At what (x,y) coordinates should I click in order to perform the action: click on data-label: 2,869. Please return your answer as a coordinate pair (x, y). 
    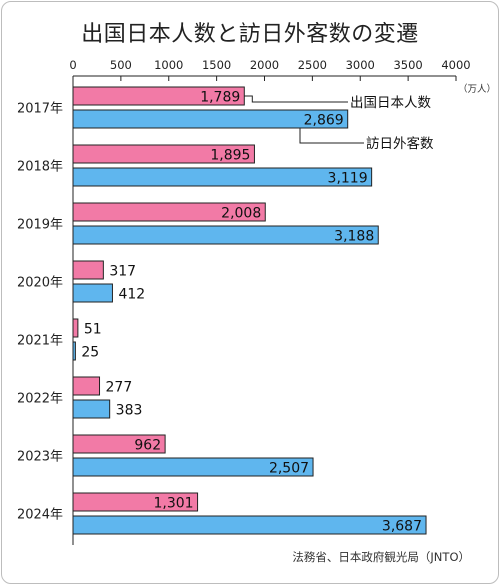
    Looking at the image, I should click on (324, 121).